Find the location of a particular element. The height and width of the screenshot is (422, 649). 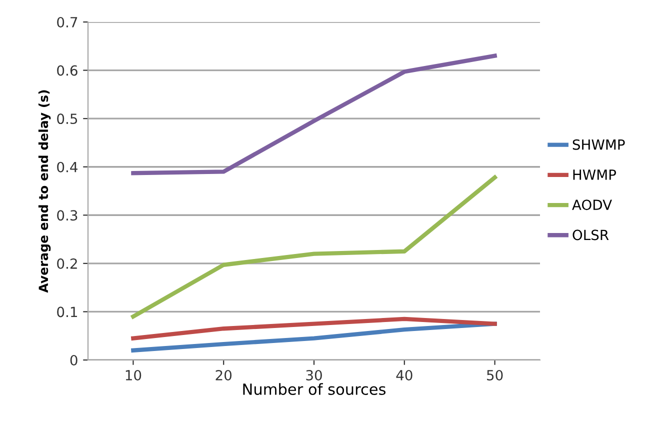

legend-label: AODV is located at coordinates (592, 205).